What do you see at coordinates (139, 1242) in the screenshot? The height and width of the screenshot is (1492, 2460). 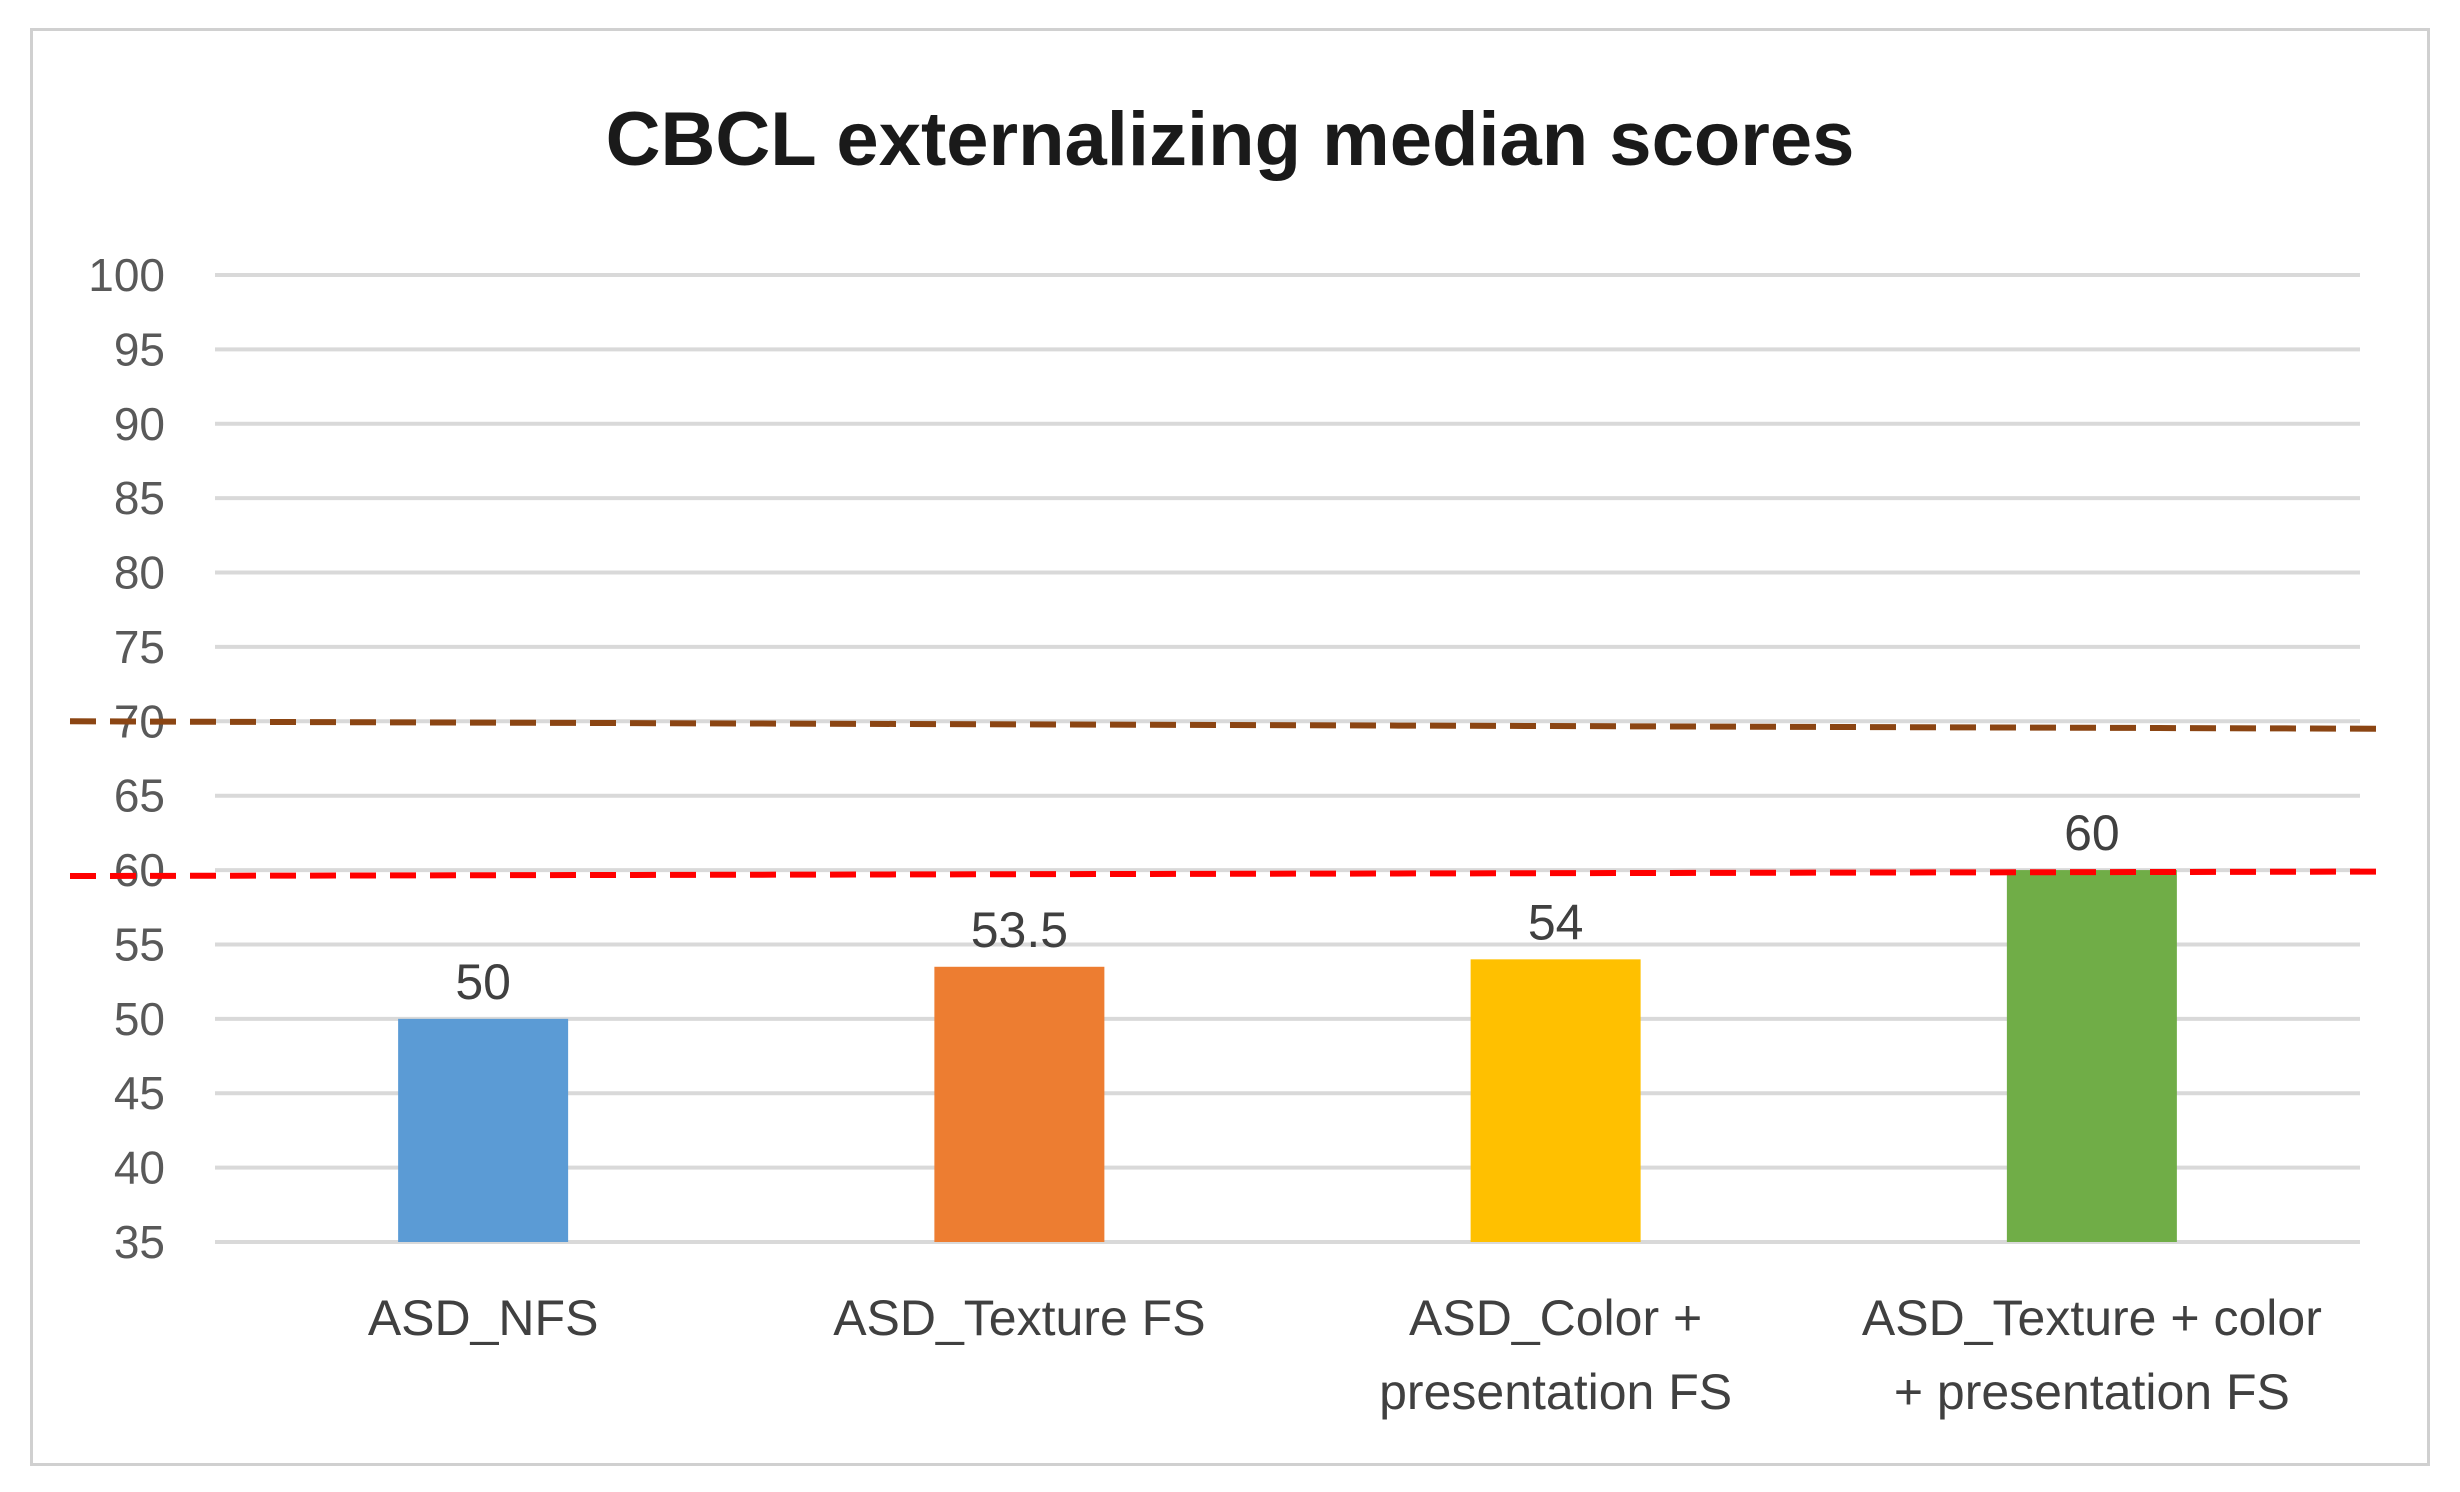 I see `y-tick-label: 35` at bounding box center [139, 1242].